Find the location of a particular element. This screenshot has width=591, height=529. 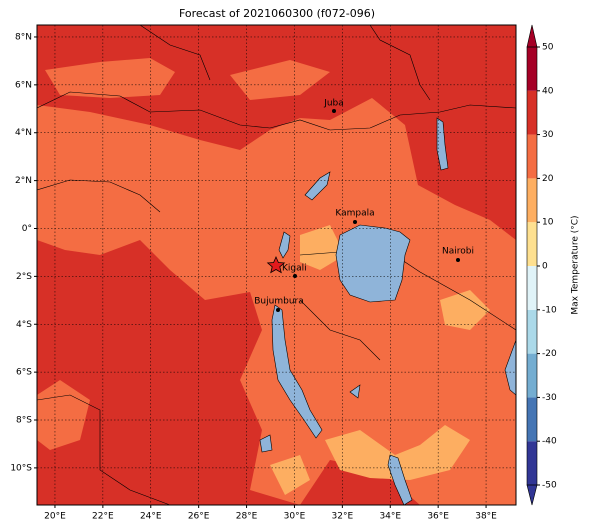

colorbar-tick-label: 0 is located at coordinates (545, 267).